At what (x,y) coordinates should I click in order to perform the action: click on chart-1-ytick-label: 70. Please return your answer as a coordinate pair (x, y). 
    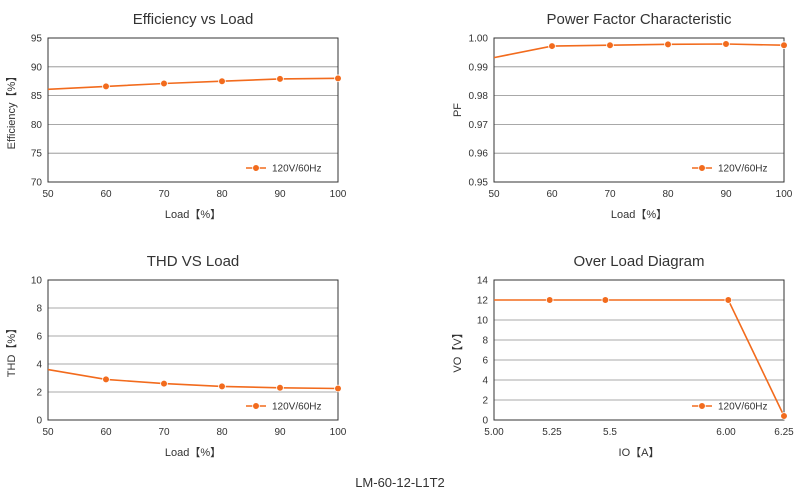
    Looking at the image, I should click on (37, 183).